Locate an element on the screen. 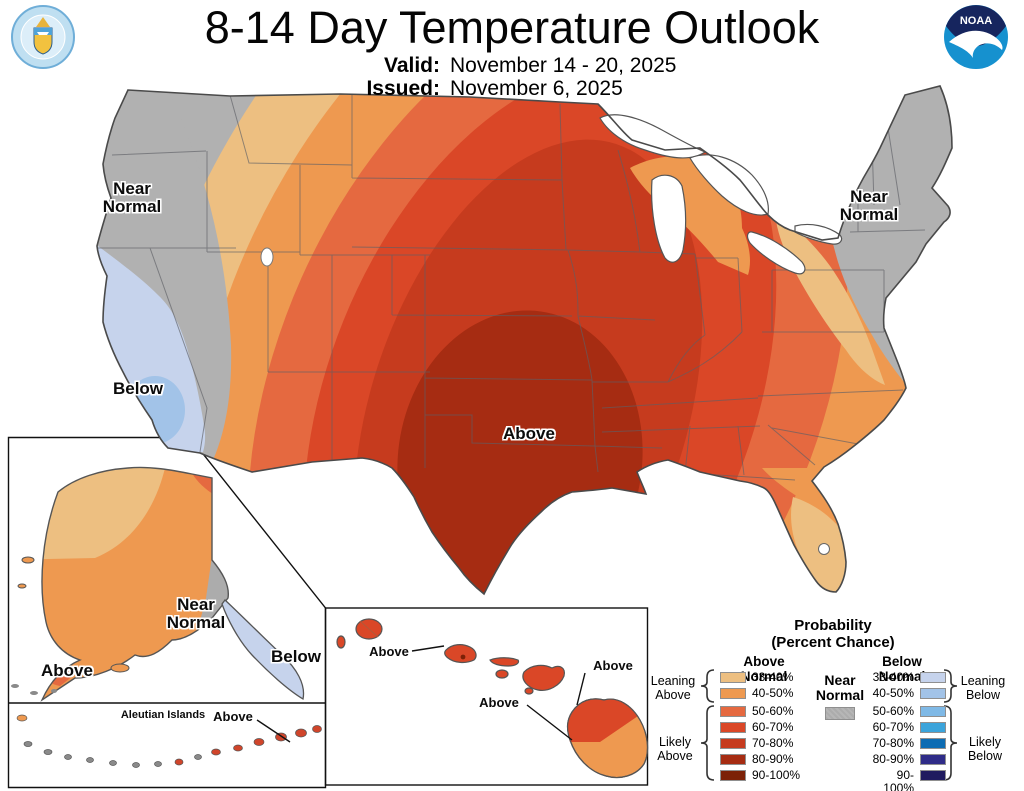  label-hawaii-above-west: Above is located at coordinates (389, 652).